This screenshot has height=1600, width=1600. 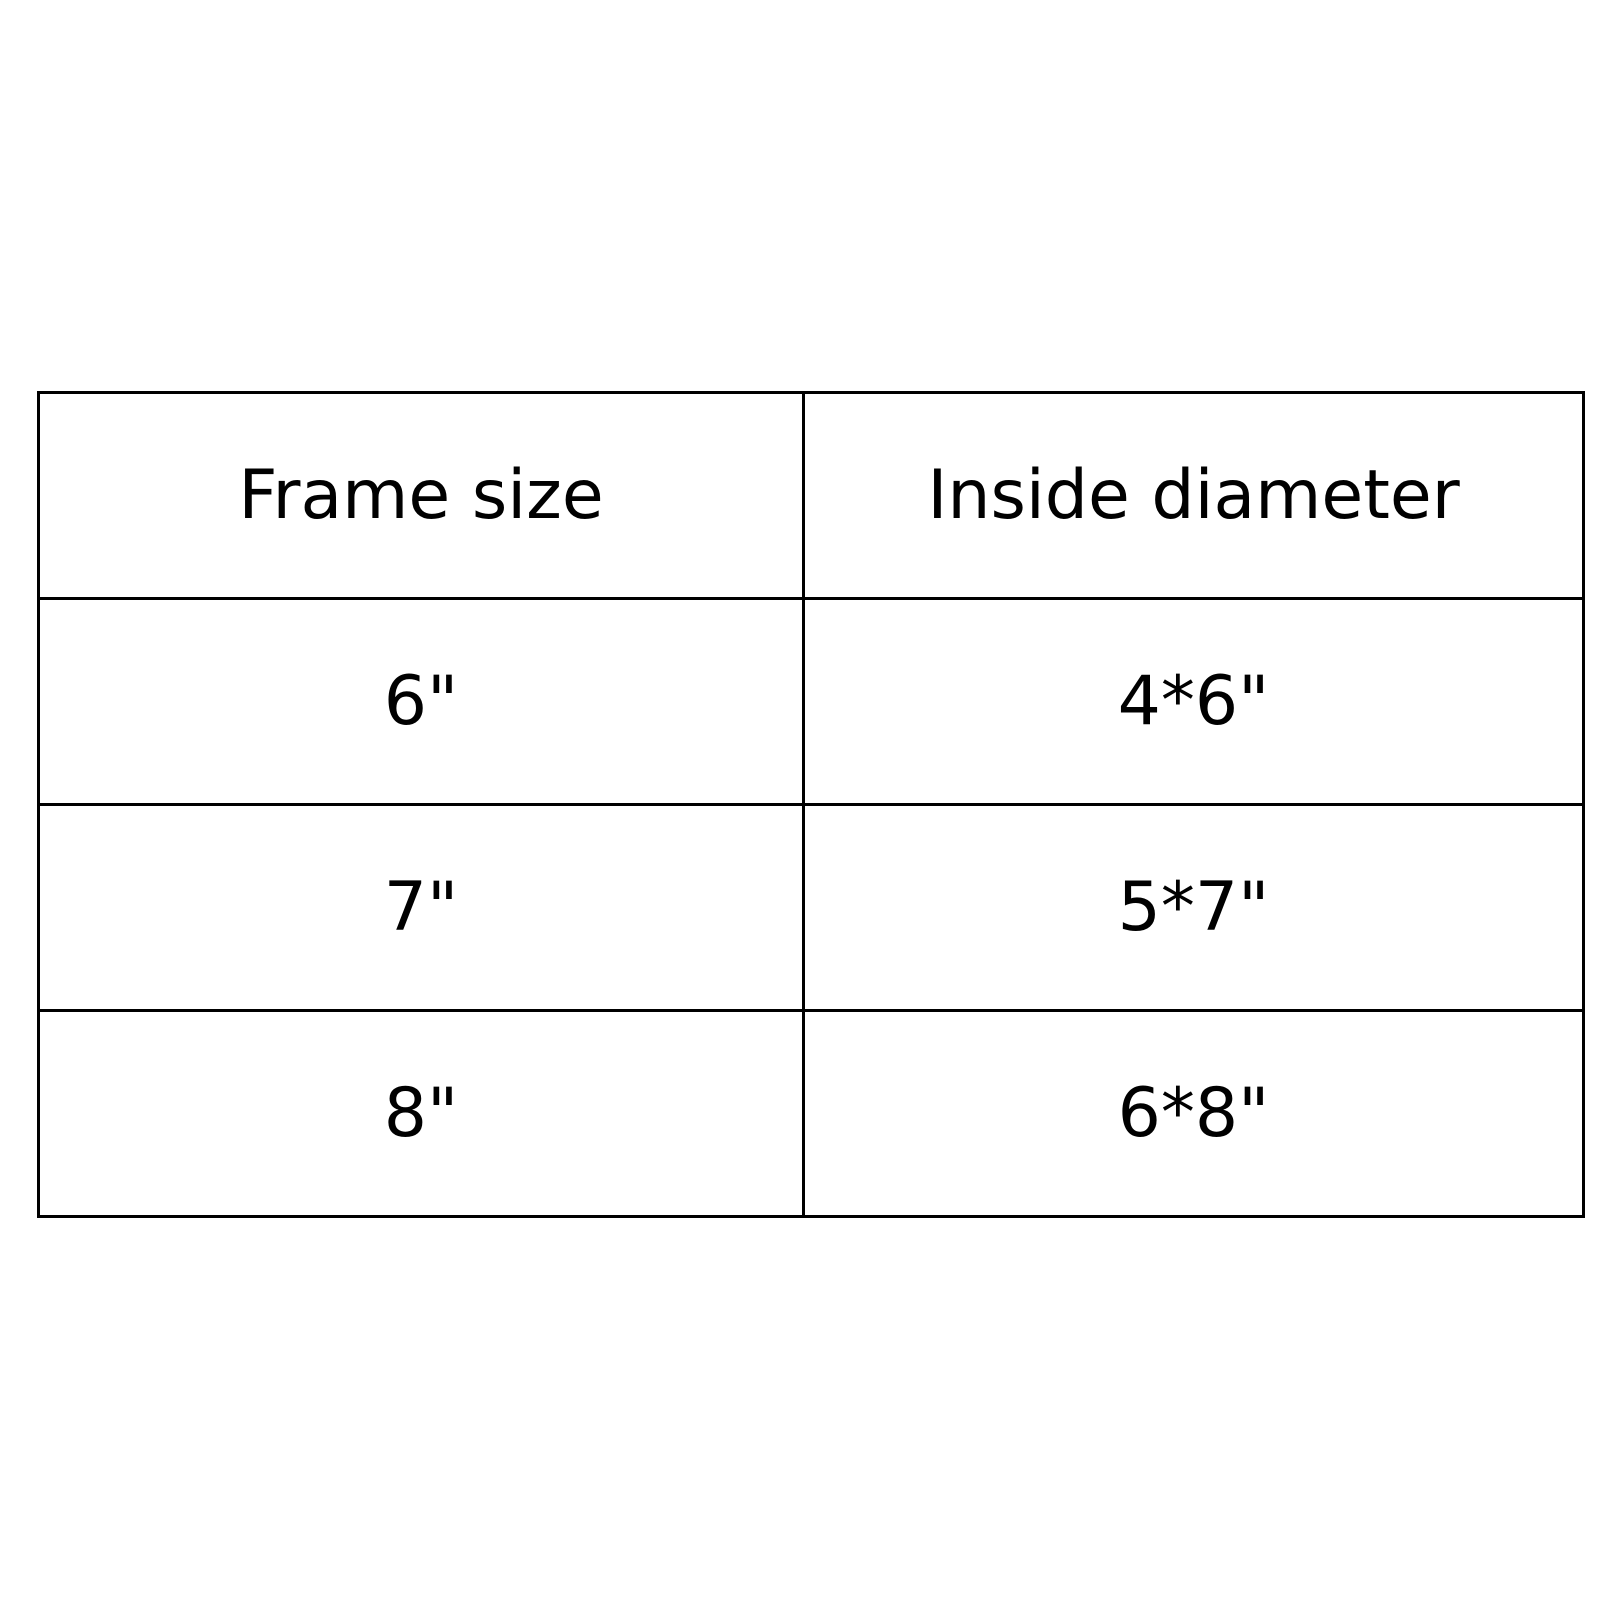 I want to click on inside-diameter-cell: 5*7", so click(x=1193, y=907).